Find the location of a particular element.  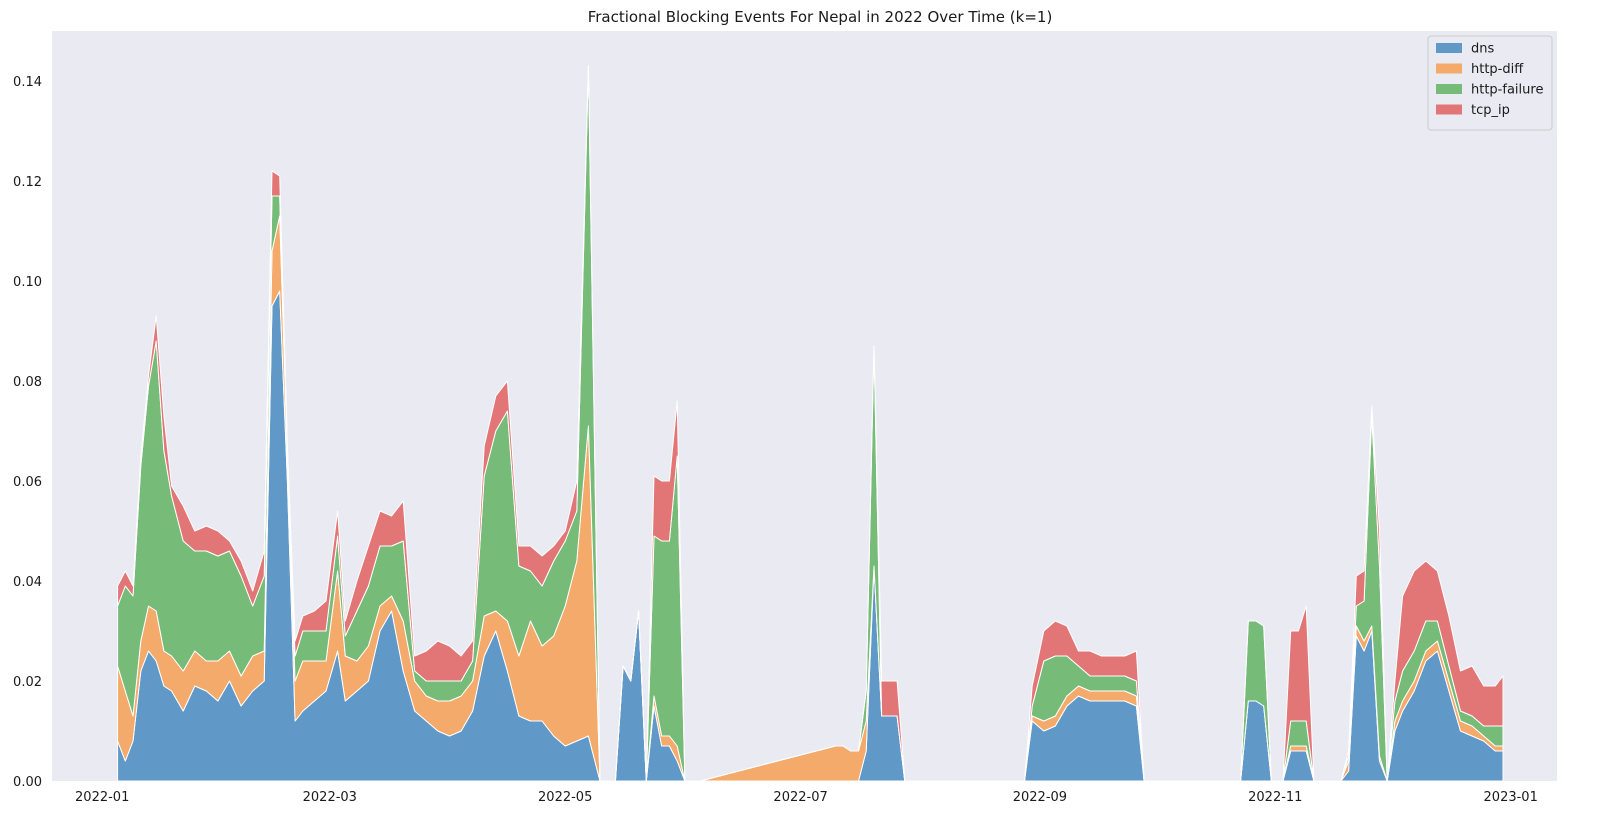

legend-swatch-tcp_ip is located at coordinates (1449, 109).